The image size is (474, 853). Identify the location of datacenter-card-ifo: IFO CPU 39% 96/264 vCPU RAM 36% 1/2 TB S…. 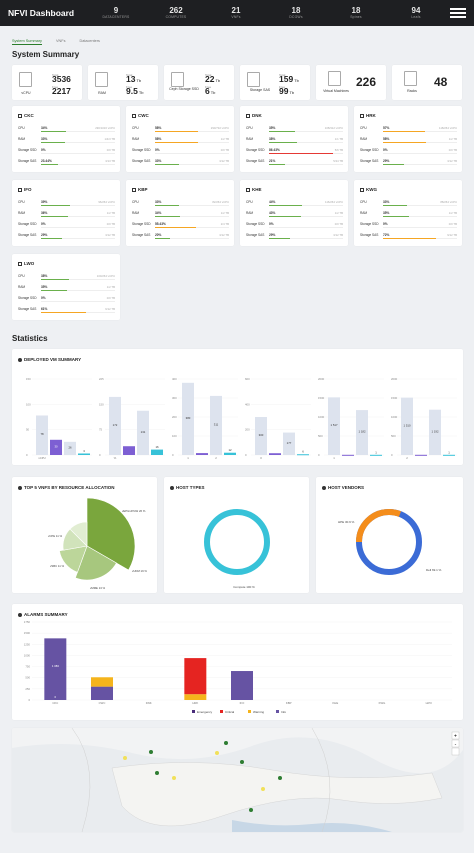
(66, 213).